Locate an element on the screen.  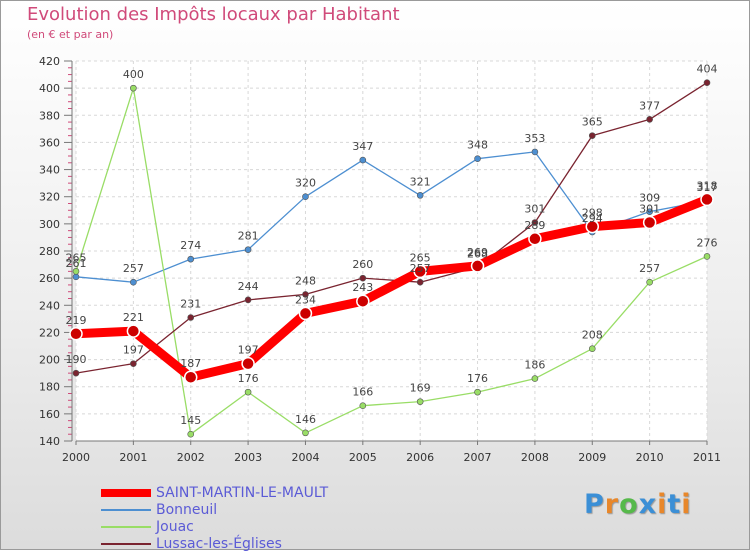
data-label: 208 is located at coordinates (592, 335).